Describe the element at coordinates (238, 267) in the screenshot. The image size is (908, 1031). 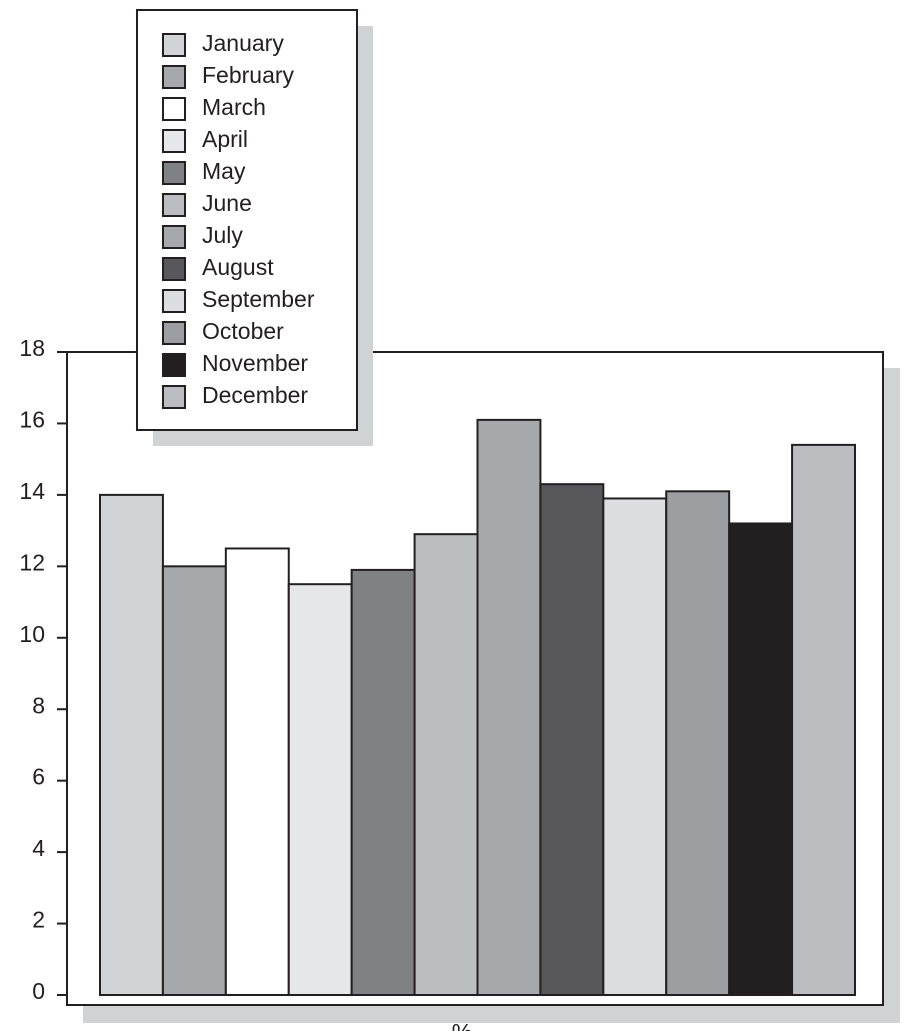
I see `legend-label: August` at that location.